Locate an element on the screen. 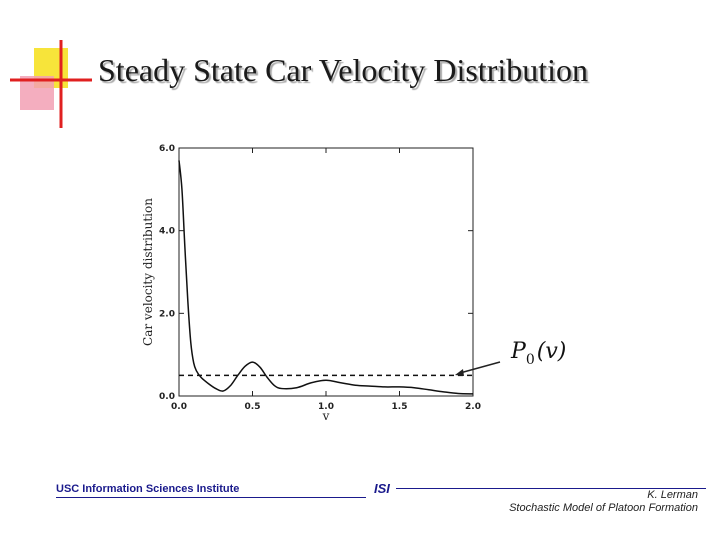  x-tick-label: 1.5 is located at coordinates (400, 407).